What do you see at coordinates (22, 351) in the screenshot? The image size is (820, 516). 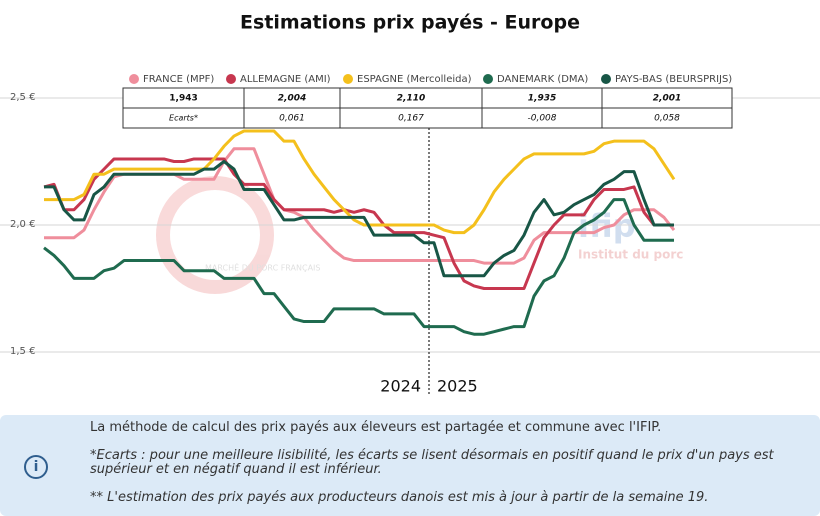 I see `y-tick-label: 1,5 €` at bounding box center [22, 351].